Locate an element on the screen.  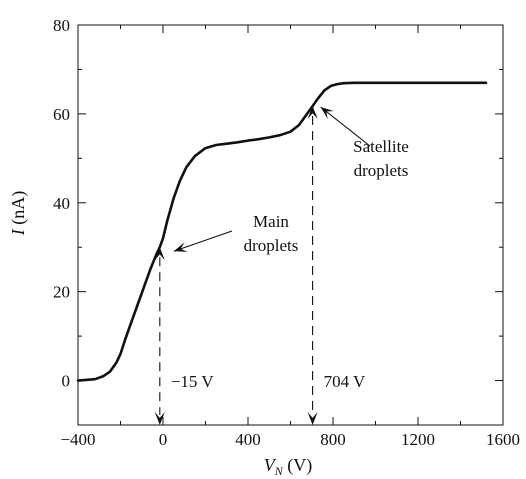
x-tick-label: −400 is located at coordinates (77, 439).